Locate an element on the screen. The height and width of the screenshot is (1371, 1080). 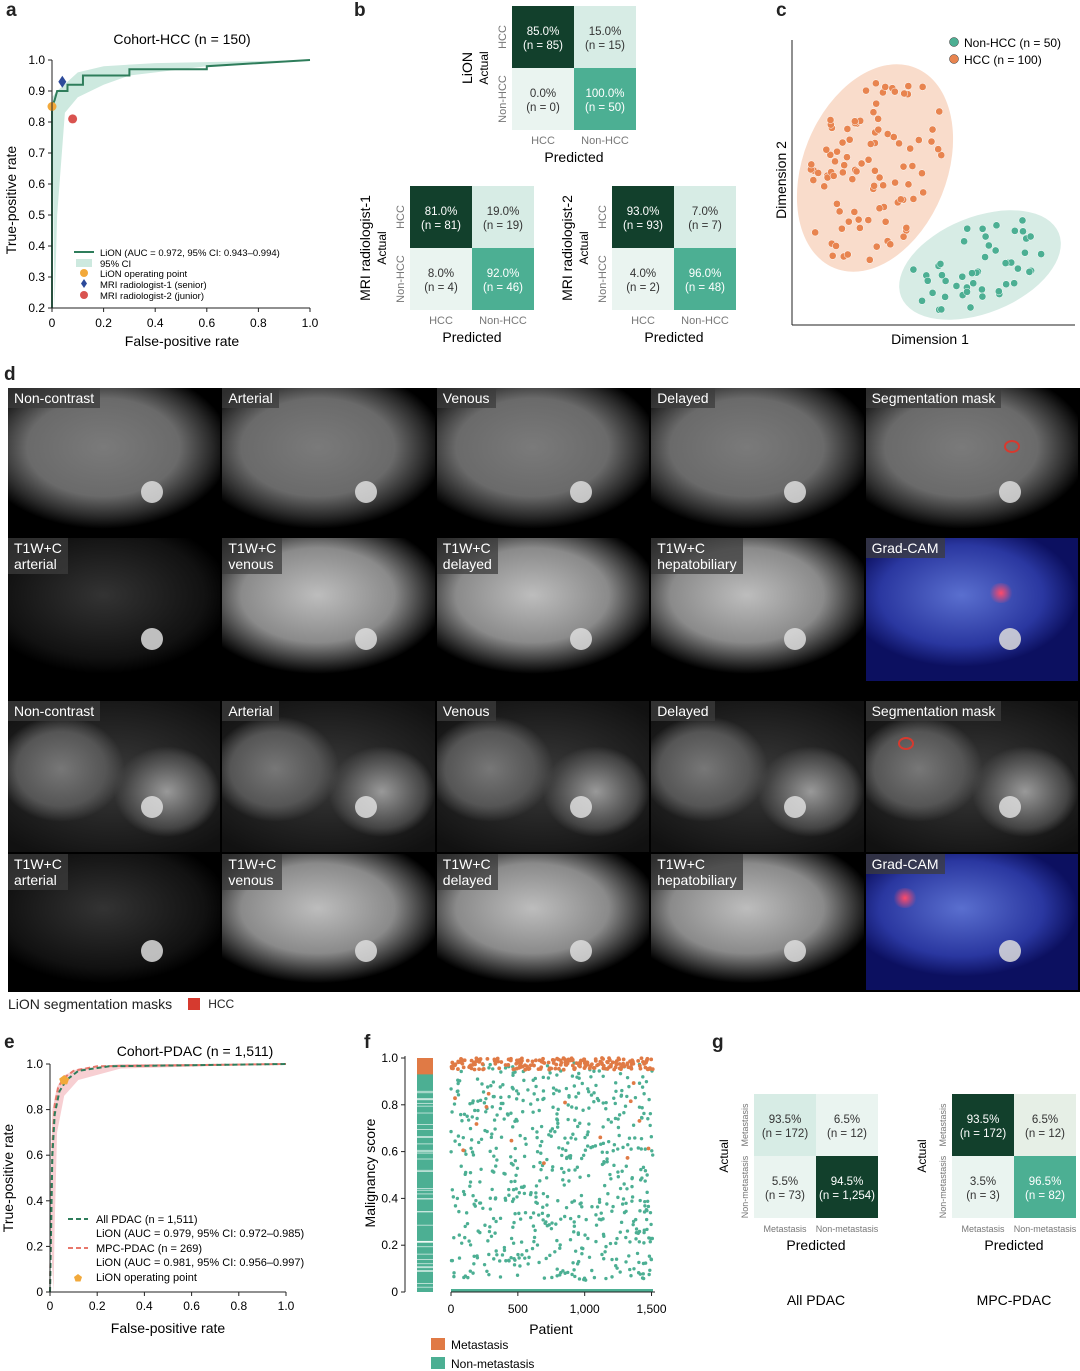
malignancy-ytick: 0.4 is located at coordinates (389, 1198).